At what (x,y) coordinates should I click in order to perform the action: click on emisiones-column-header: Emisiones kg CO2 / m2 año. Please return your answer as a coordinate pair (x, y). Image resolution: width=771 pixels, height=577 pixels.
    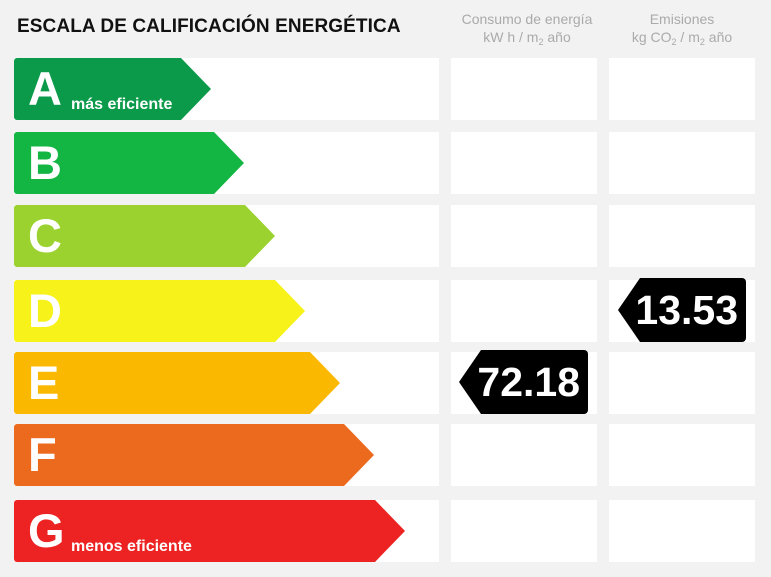
    Looking at the image, I should click on (682, 30).